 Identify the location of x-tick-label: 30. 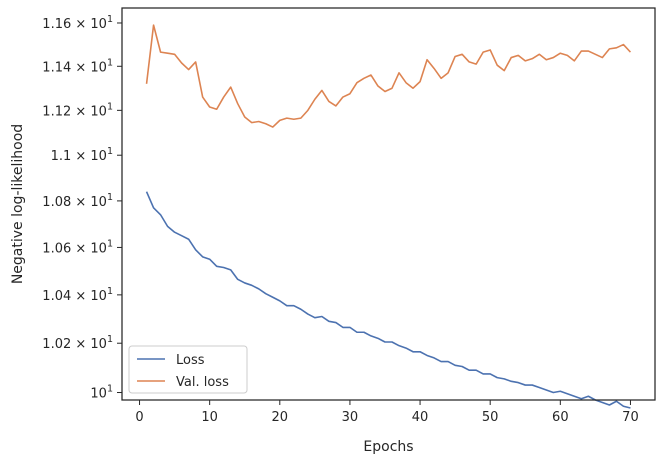
(350, 417).